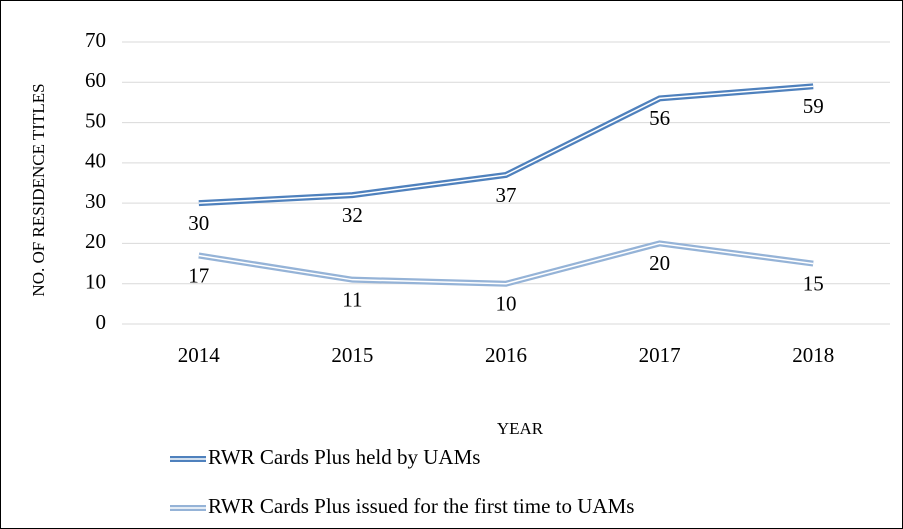  I want to click on x-tick-label: 2018, so click(813, 355).